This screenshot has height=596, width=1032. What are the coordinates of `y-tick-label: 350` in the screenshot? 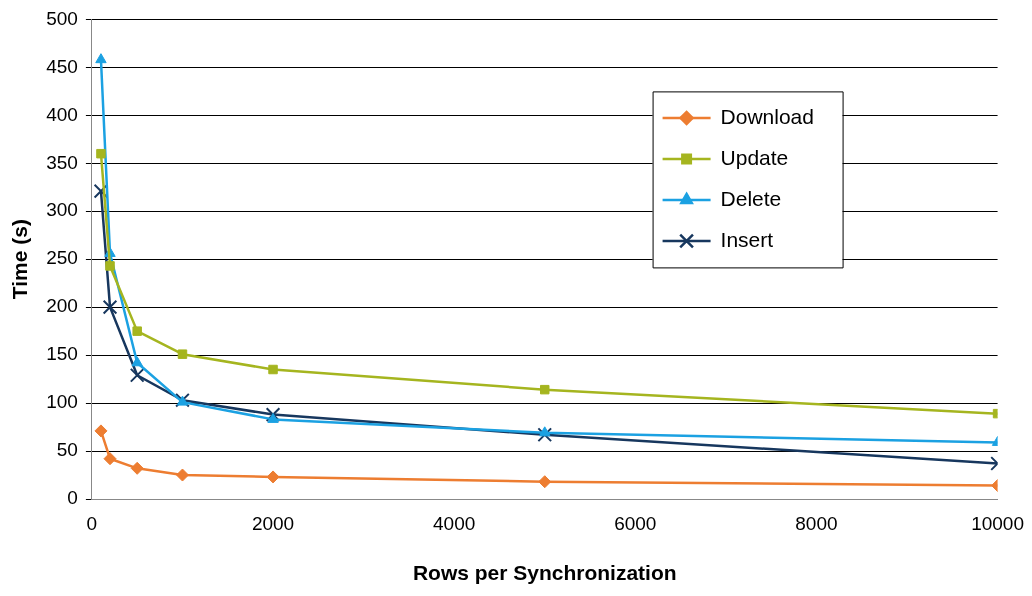 It's located at (62, 162).